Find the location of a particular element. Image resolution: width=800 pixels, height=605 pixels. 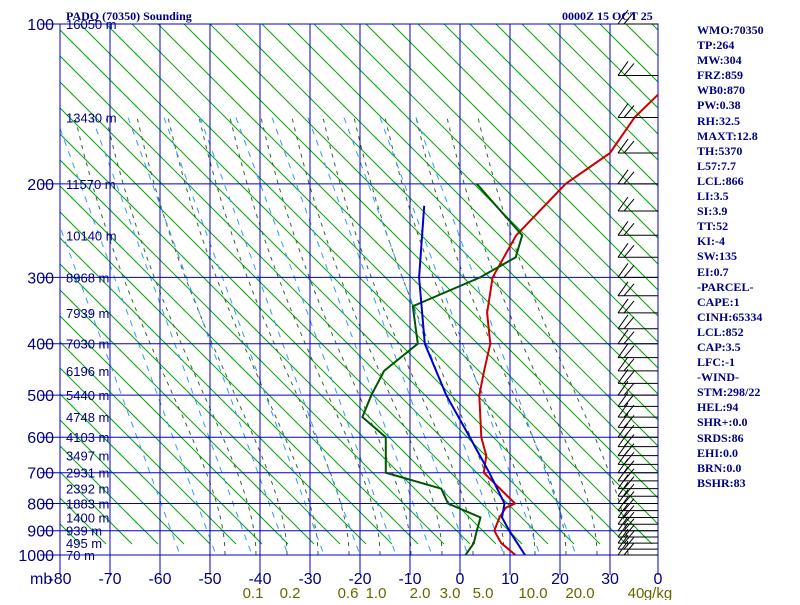

height-label: 1400 m is located at coordinates (87, 518).